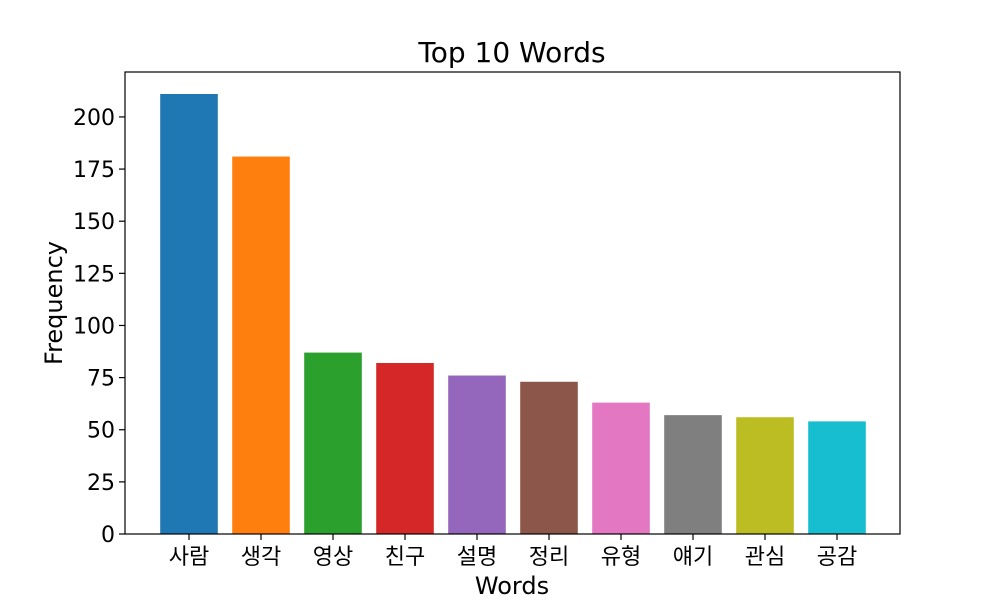 This screenshot has height=600, width=1000. Describe the element at coordinates (94, 222) in the screenshot. I see `y-tick-label: 150` at that location.